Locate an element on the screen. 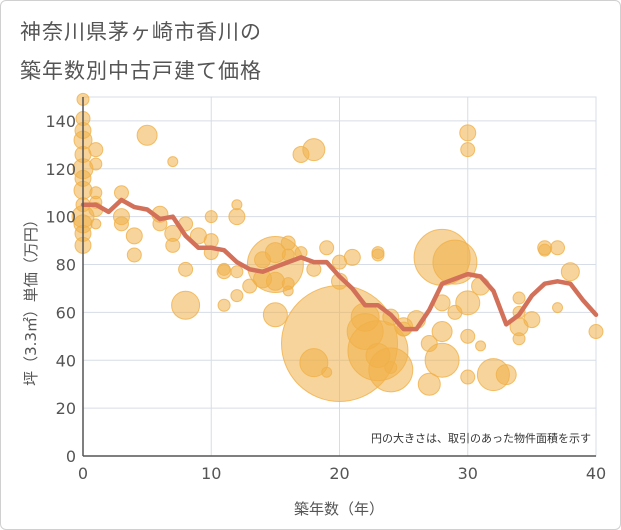 Image resolution: width=621 pixels, height=530 pixels. y-tick-label: 140 is located at coordinates (60, 121).